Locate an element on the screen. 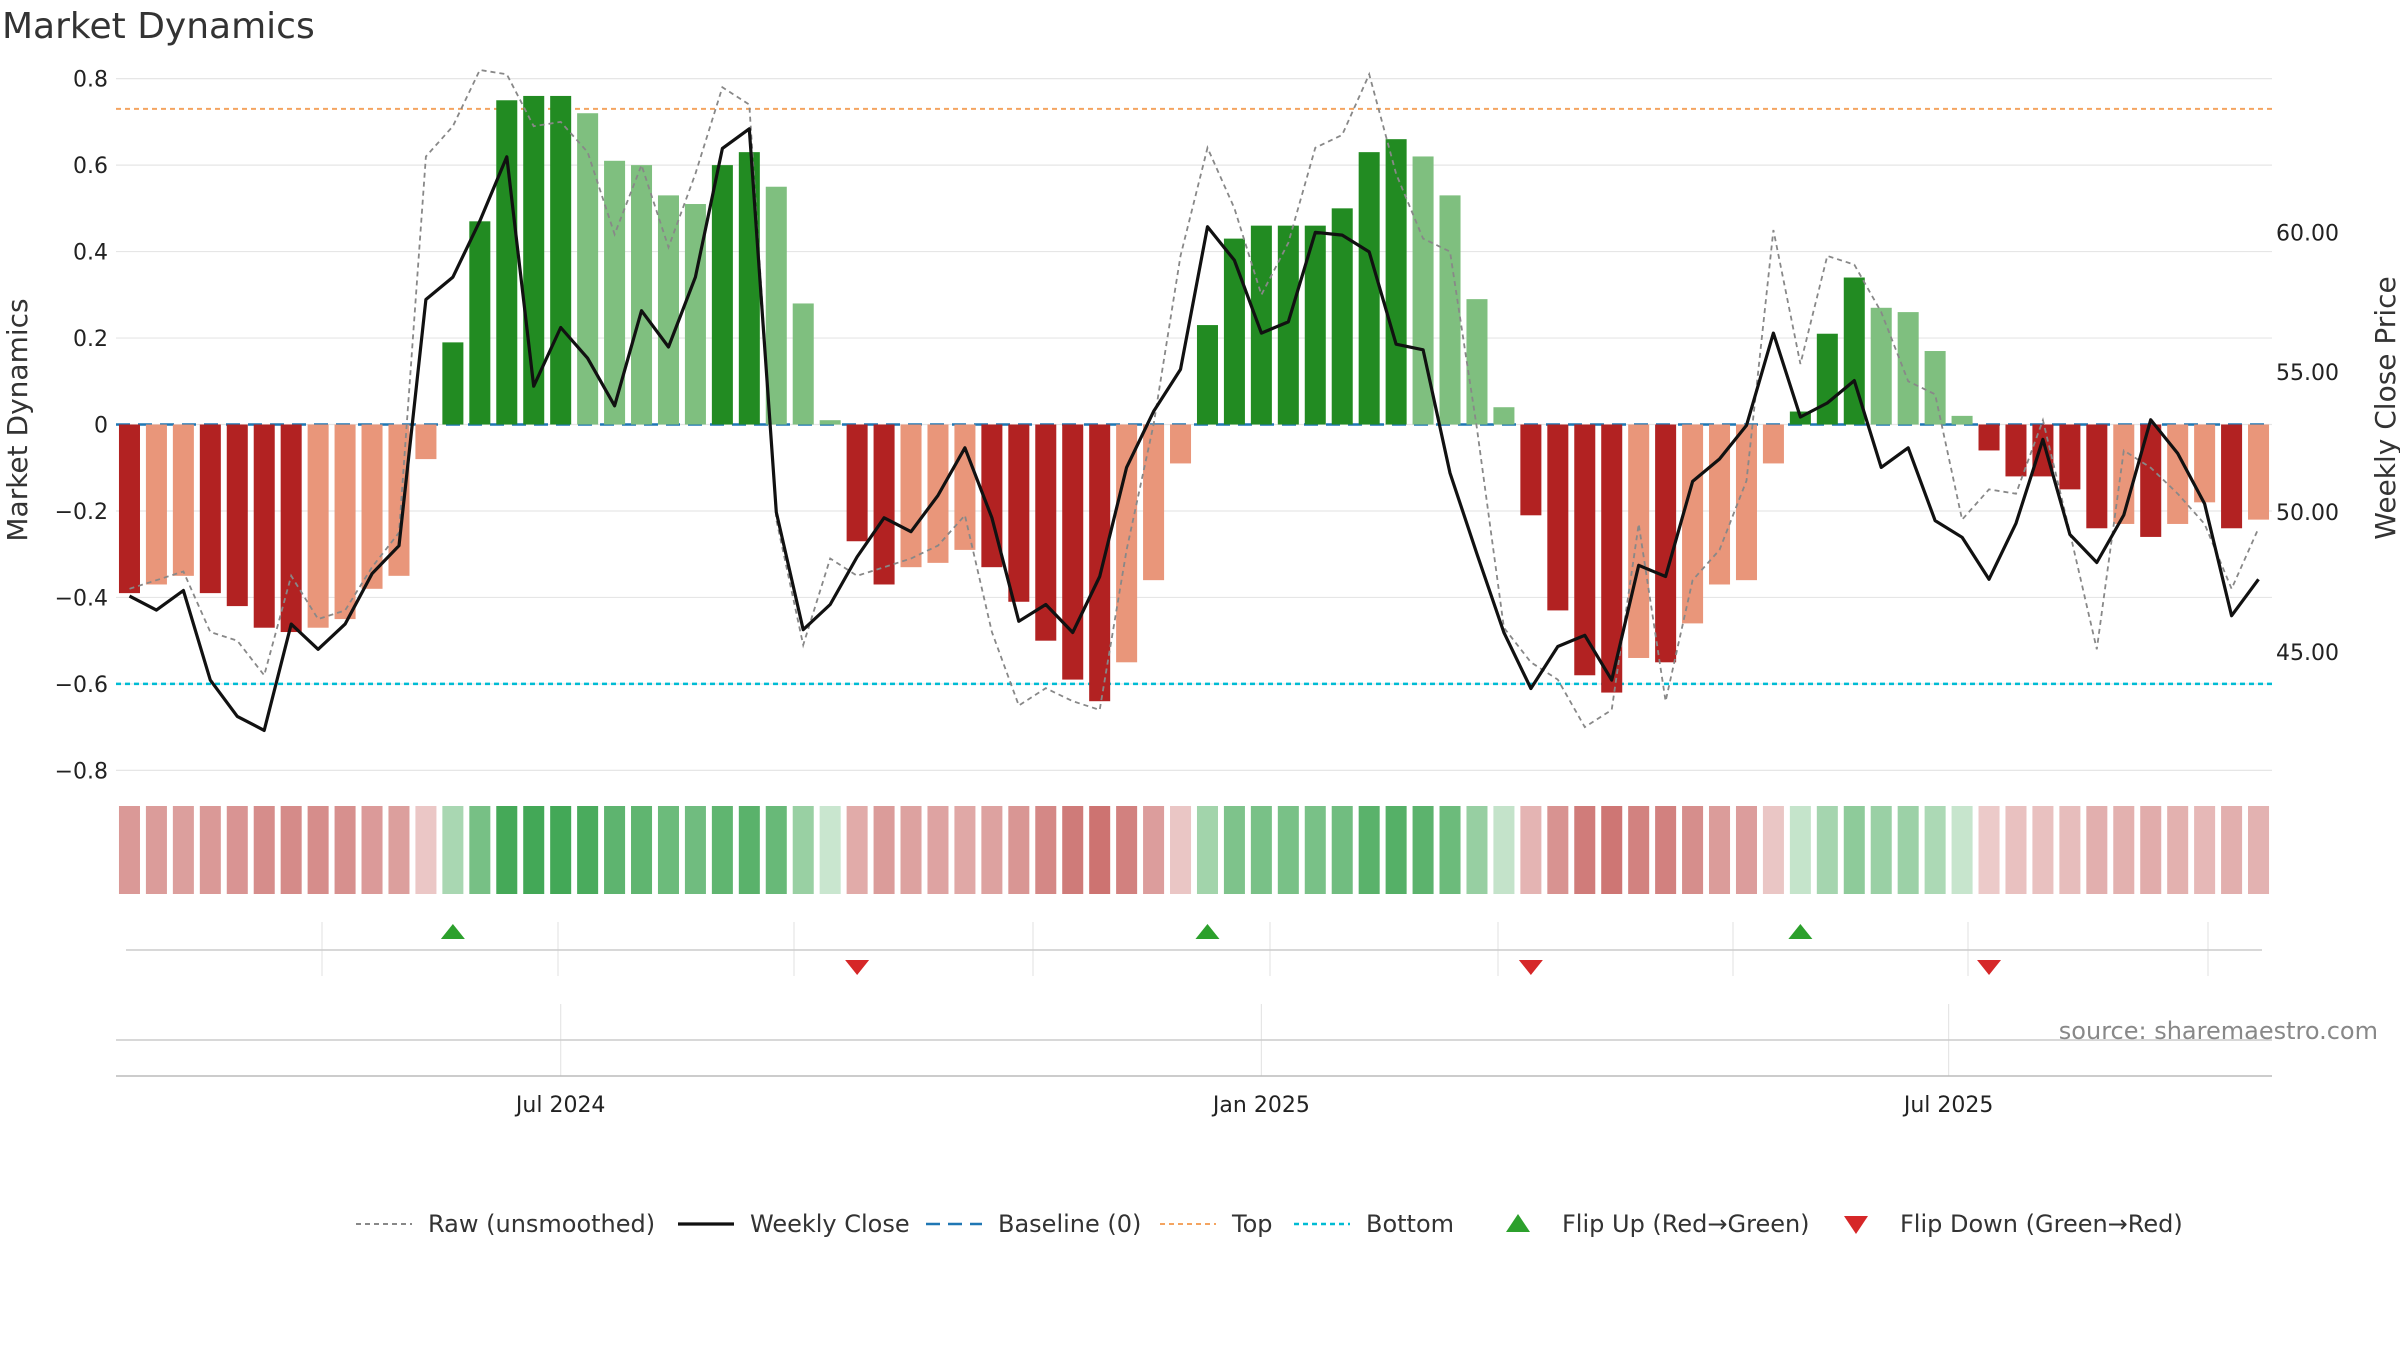  y-tick-label: 0 is located at coordinates (101, 426).